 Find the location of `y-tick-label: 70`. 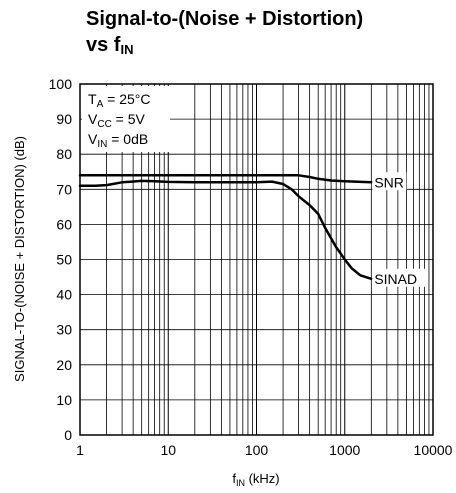

y-tick-label: 70 is located at coordinates (64, 189).